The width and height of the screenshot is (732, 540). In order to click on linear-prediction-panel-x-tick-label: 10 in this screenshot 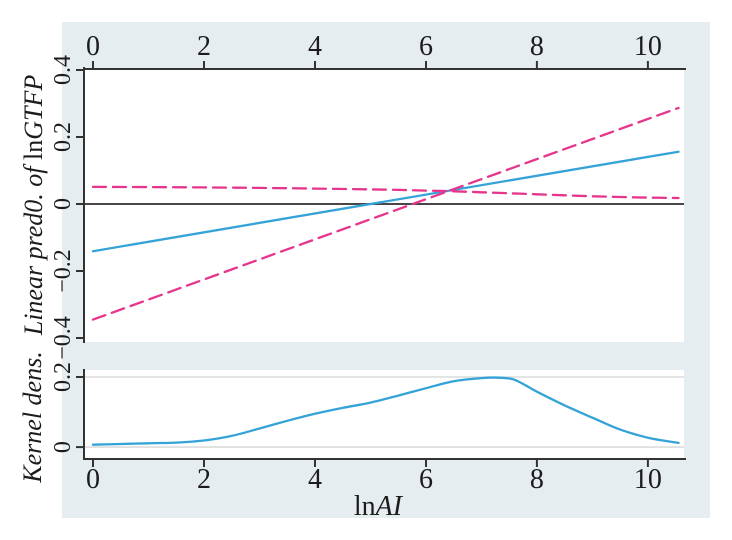, I will do `click(648, 46)`.